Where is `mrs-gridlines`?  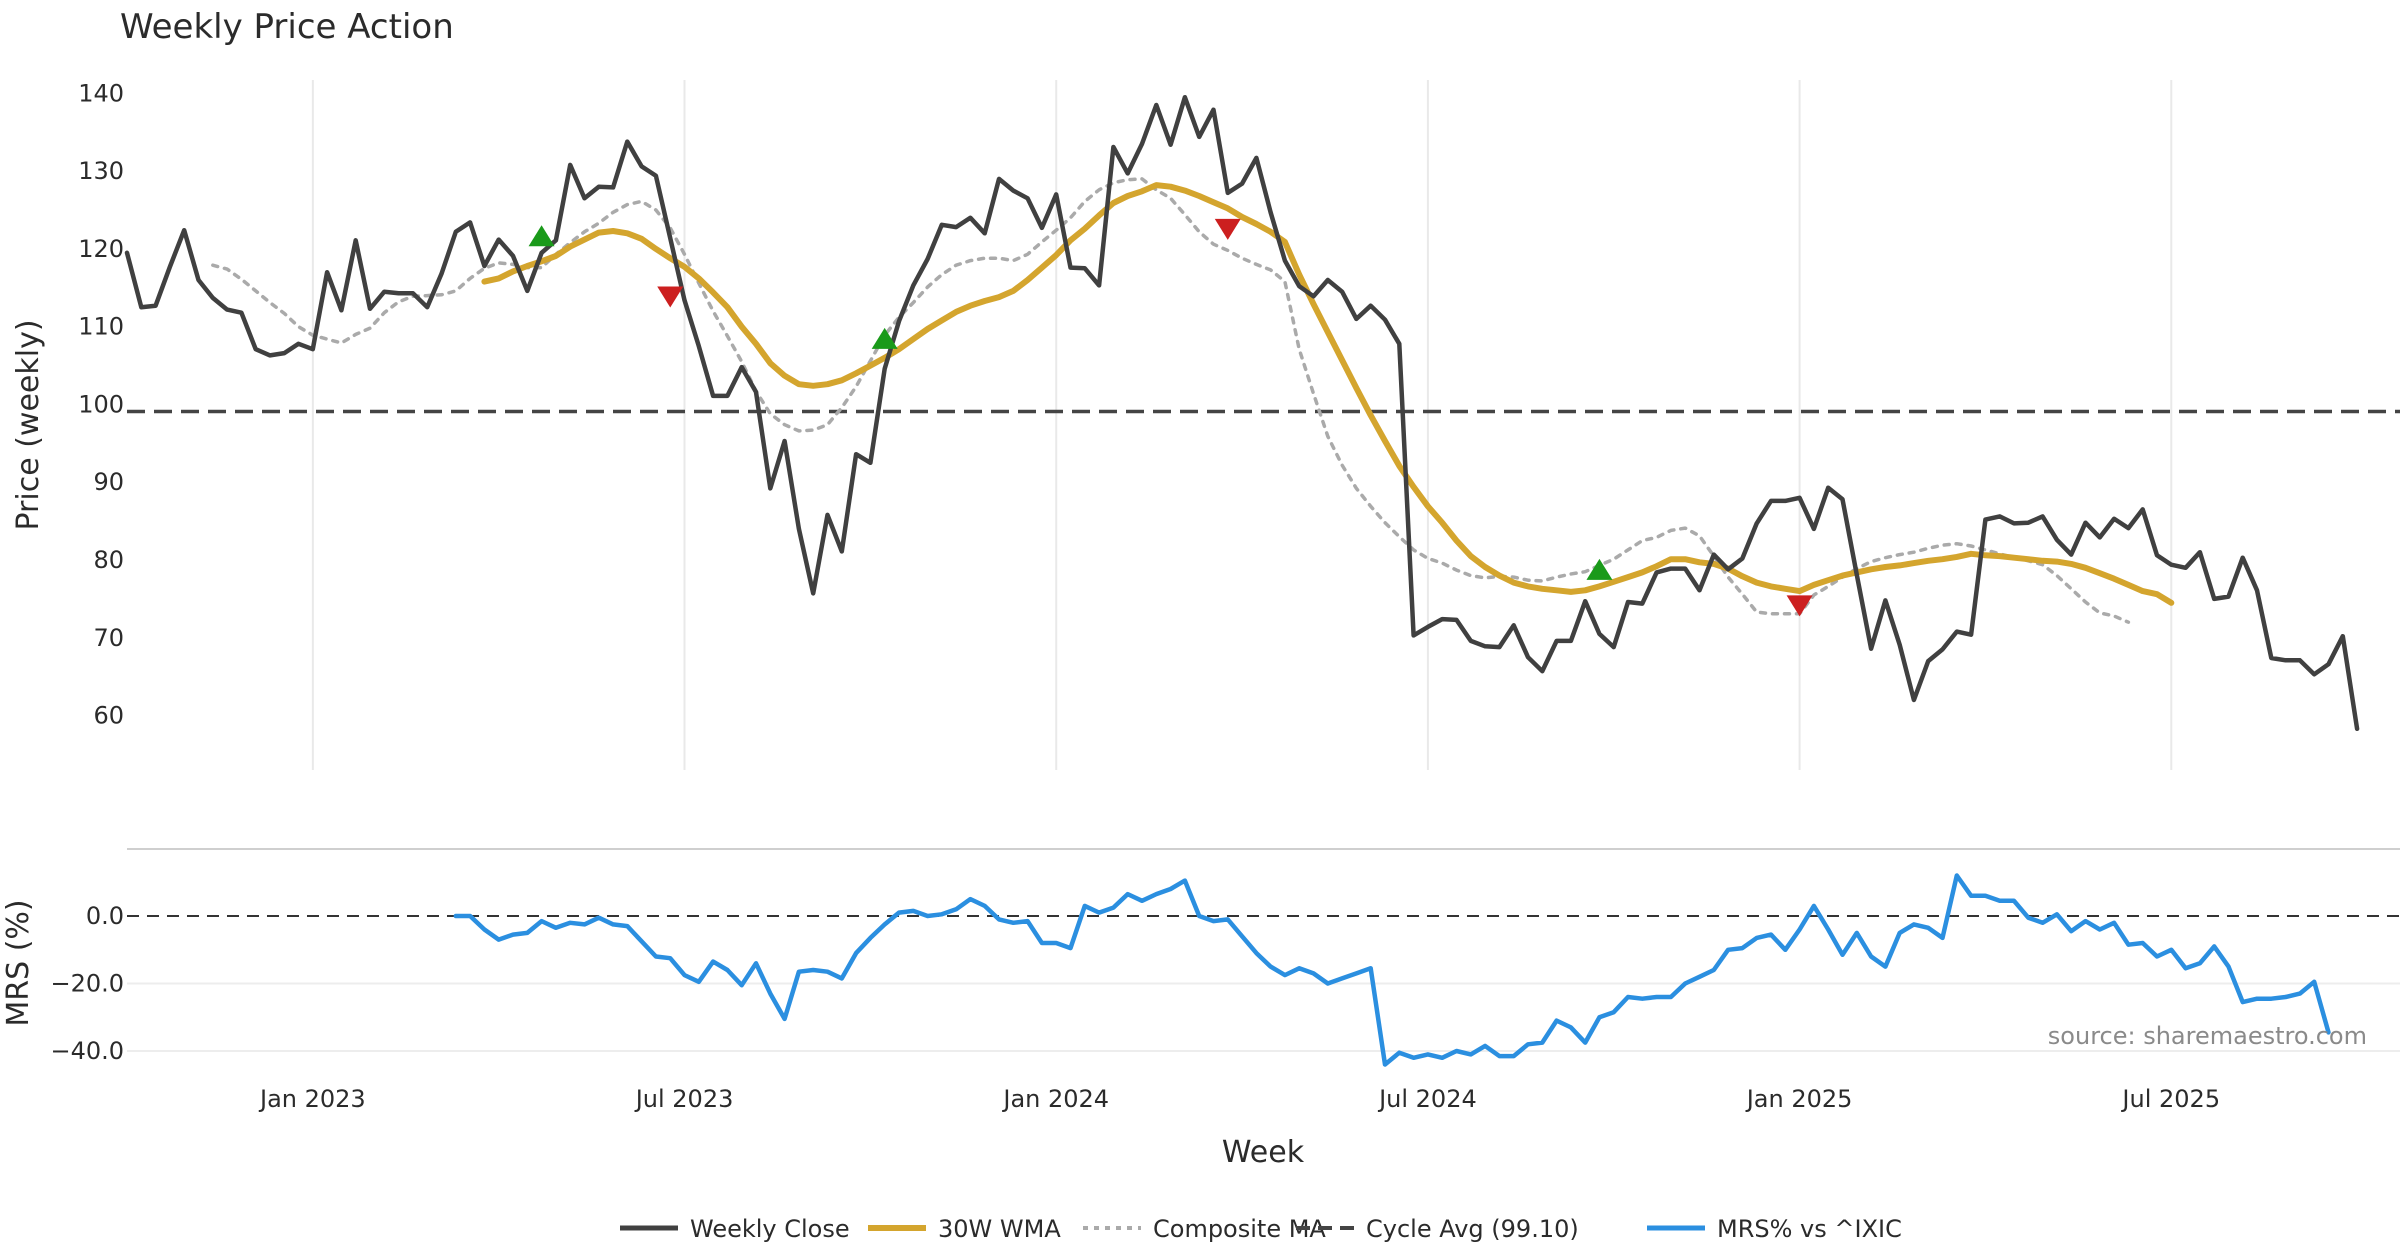
mrs-gridlines is located at coordinates (1263, 1017).